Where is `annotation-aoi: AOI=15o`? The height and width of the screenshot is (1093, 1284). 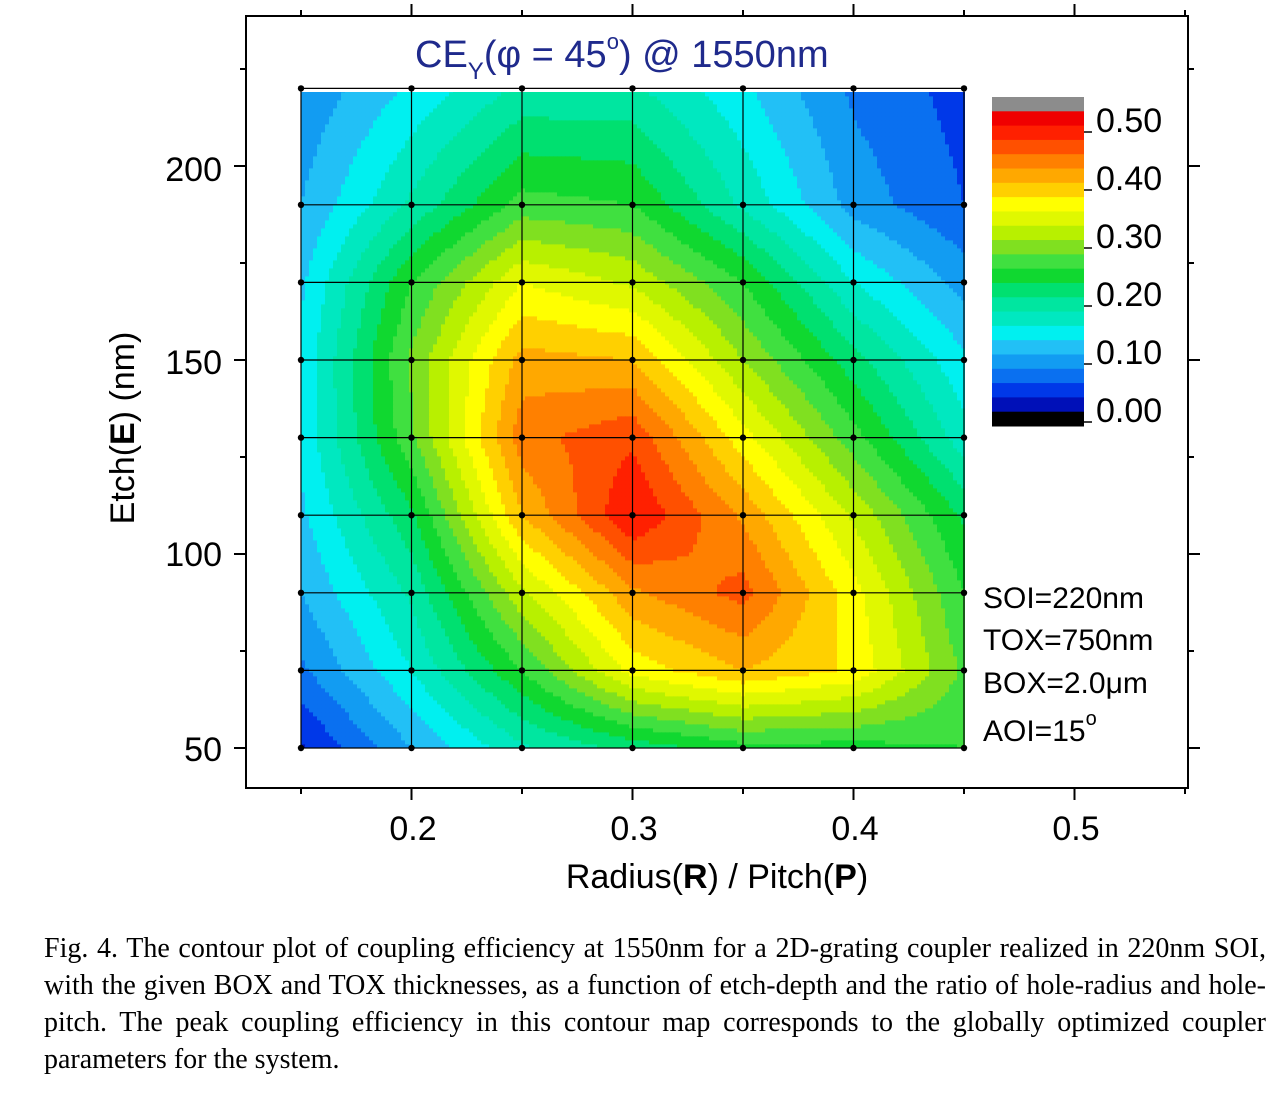
annotation-aoi: AOI=15o is located at coordinates (1040, 728).